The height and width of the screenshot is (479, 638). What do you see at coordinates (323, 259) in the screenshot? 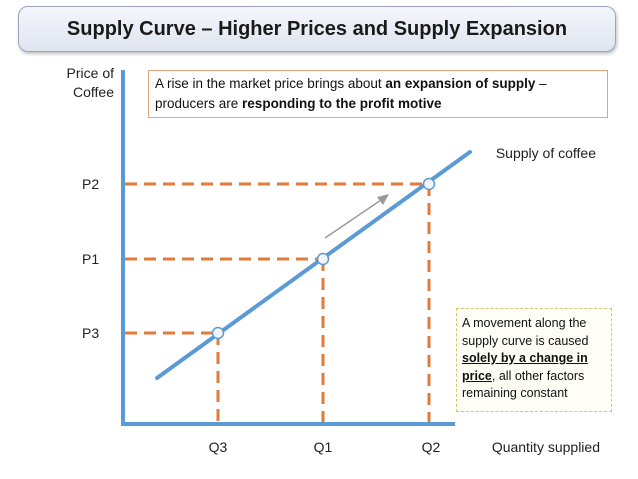
I see `point-p1-q1` at bounding box center [323, 259].